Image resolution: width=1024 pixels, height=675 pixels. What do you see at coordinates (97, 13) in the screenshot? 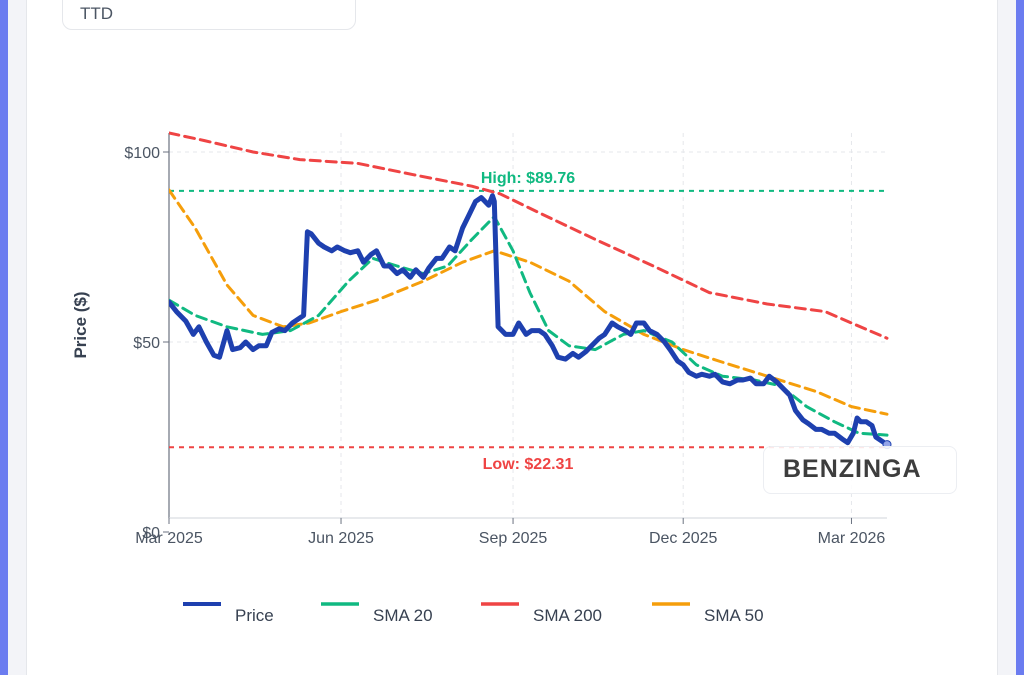
I see `ticker-label: TTD` at bounding box center [97, 13].